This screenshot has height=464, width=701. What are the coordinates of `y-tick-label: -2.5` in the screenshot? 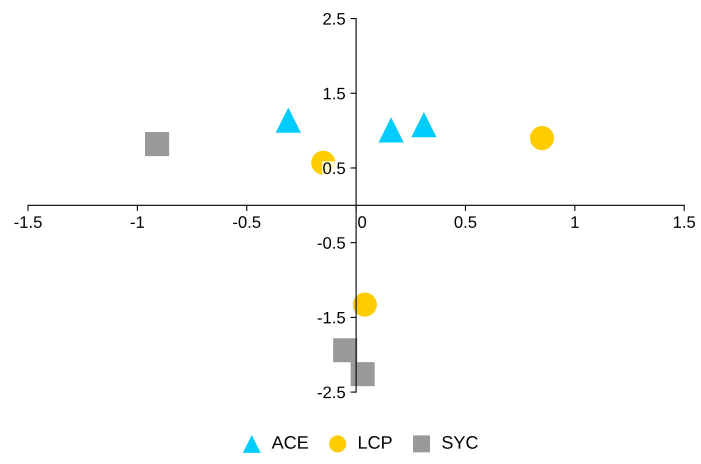 It's located at (331, 392).